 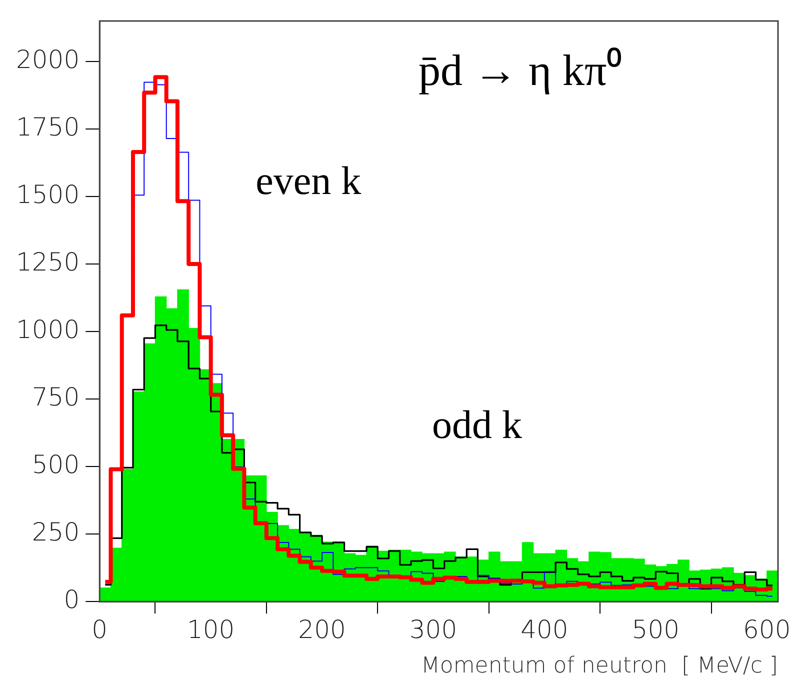 I want to click on y-tick-label: 0, so click(x=72, y=599).